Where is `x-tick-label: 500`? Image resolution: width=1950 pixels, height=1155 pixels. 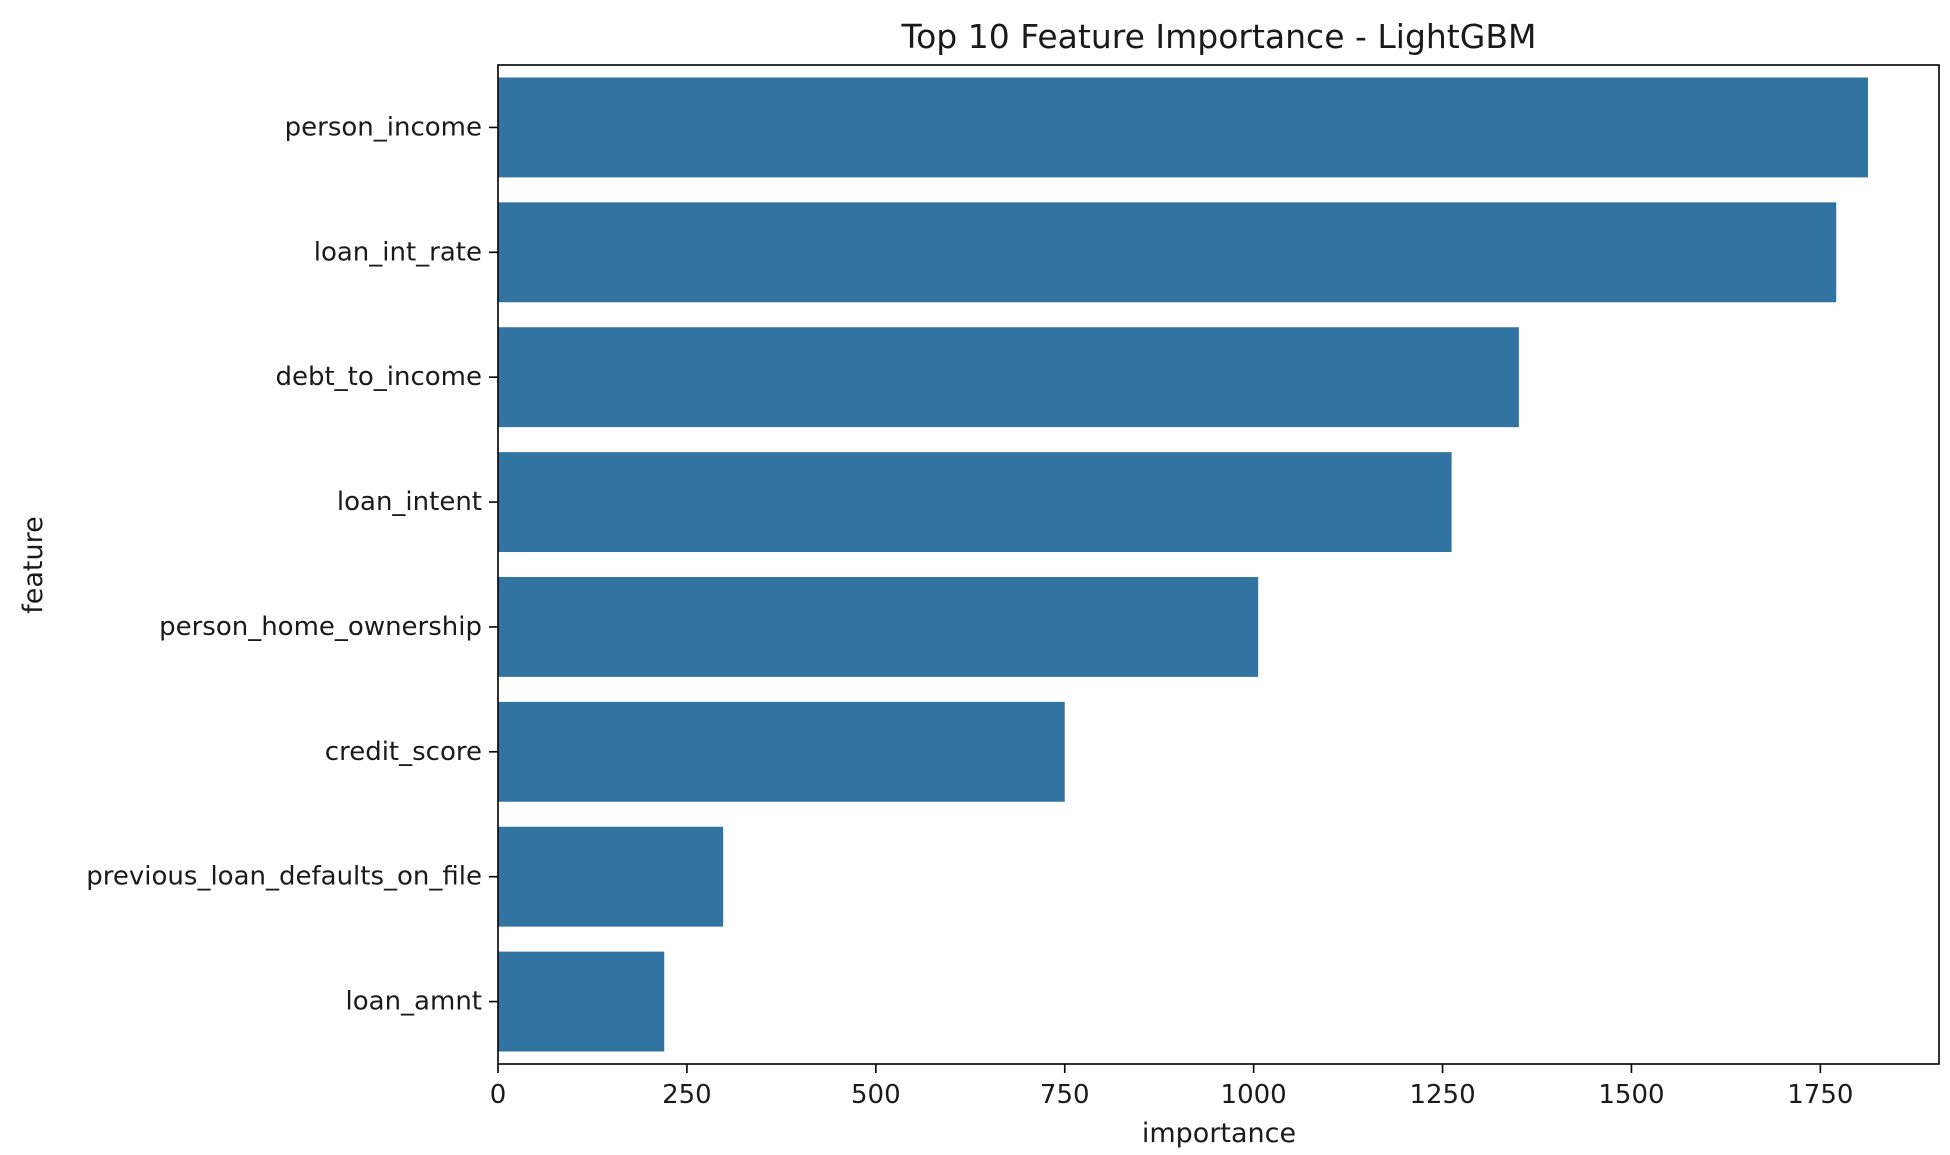
x-tick-label: 500 is located at coordinates (876, 1095).